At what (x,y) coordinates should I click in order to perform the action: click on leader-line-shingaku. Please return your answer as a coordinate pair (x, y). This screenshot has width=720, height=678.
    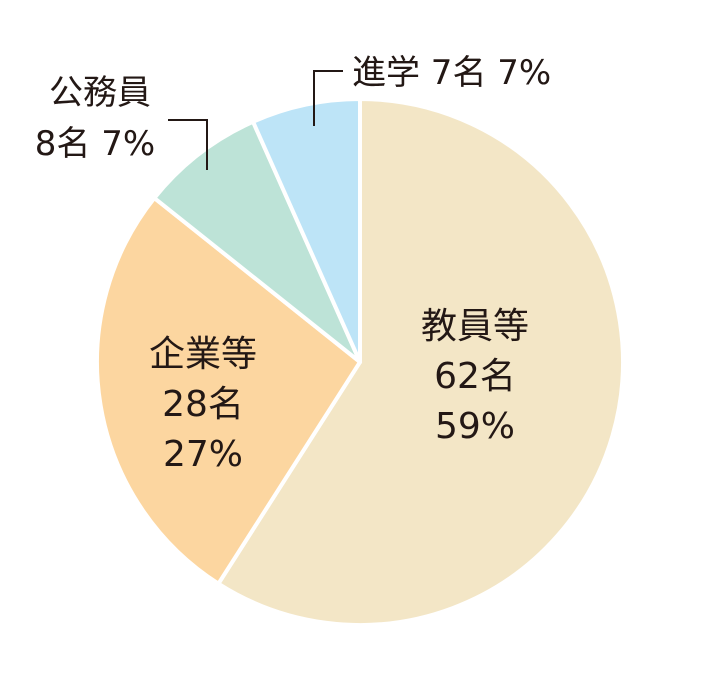
    Looking at the image, I should click on (328, 98).